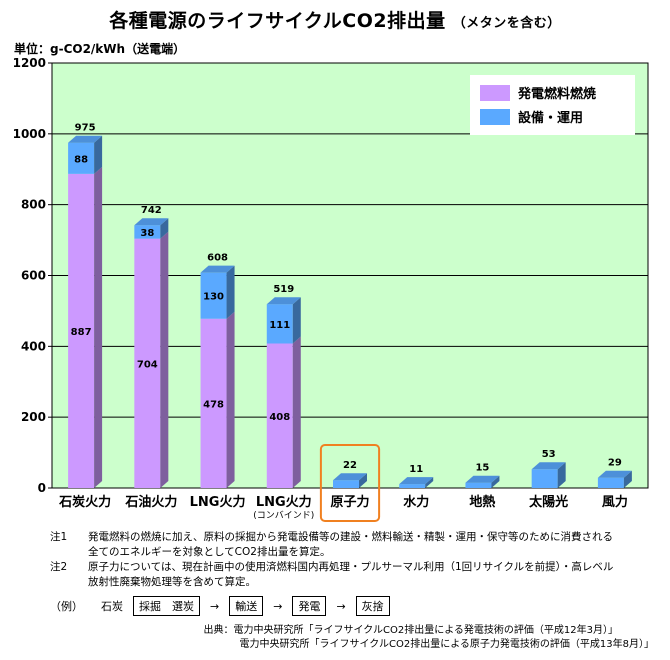 Image resolution: width=670 pixels, height=660 pixels. What do you see at coordinates (150, 502) in the screenshot?
I see `x-tick-label: 石油火力` at bounding box center [150, 502].